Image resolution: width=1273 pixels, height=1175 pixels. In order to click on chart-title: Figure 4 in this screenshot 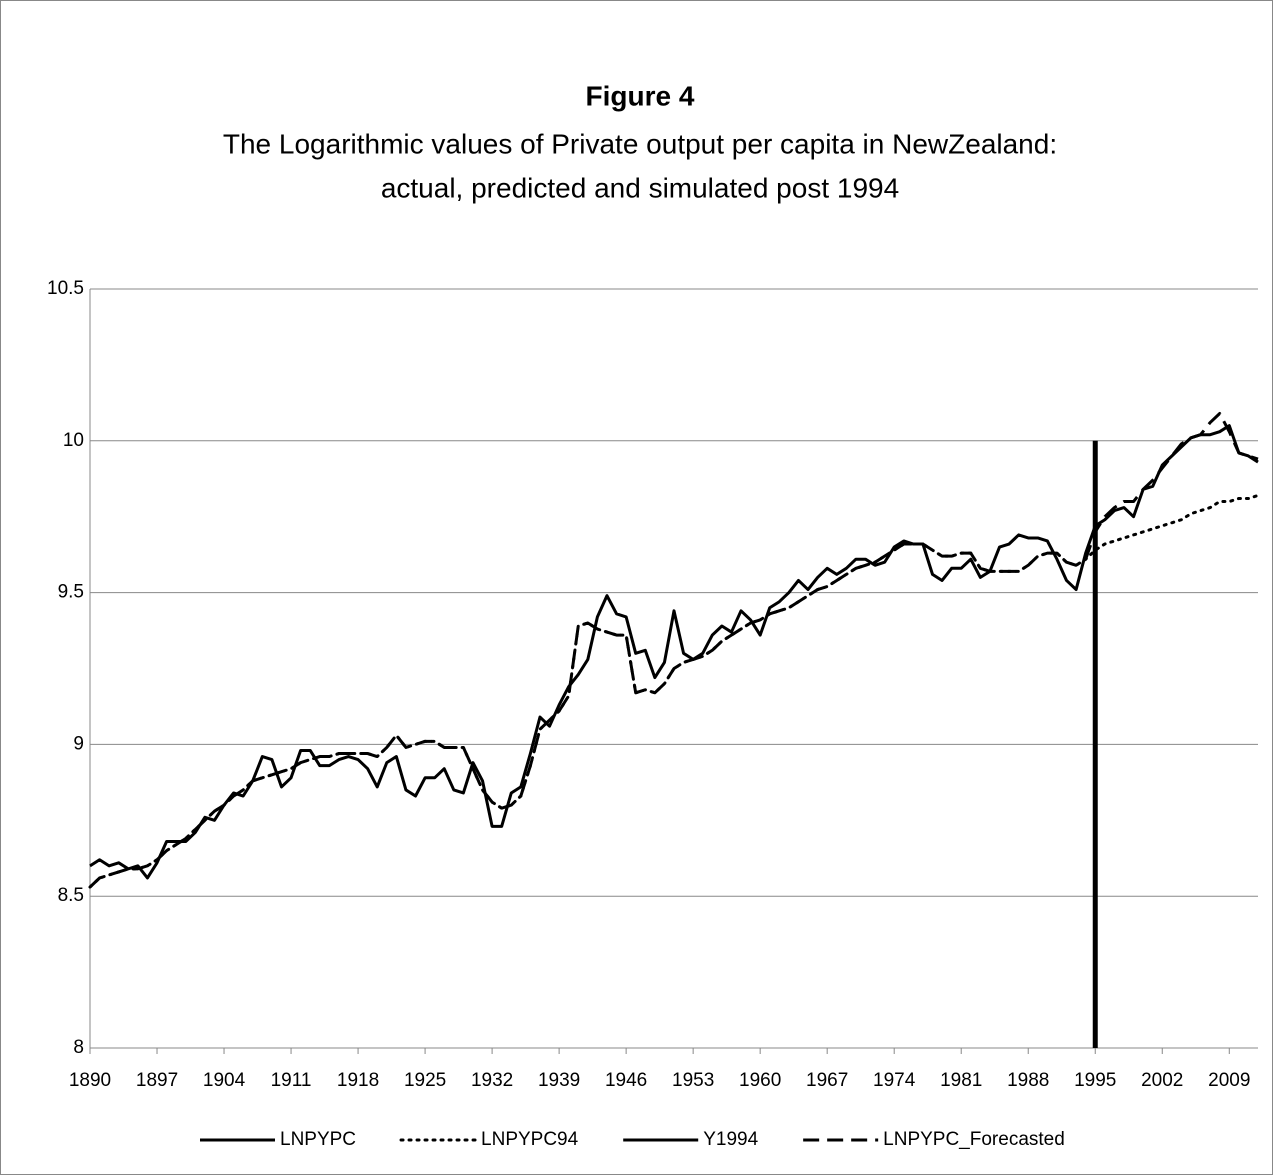, I will do `click(640, 95)`.